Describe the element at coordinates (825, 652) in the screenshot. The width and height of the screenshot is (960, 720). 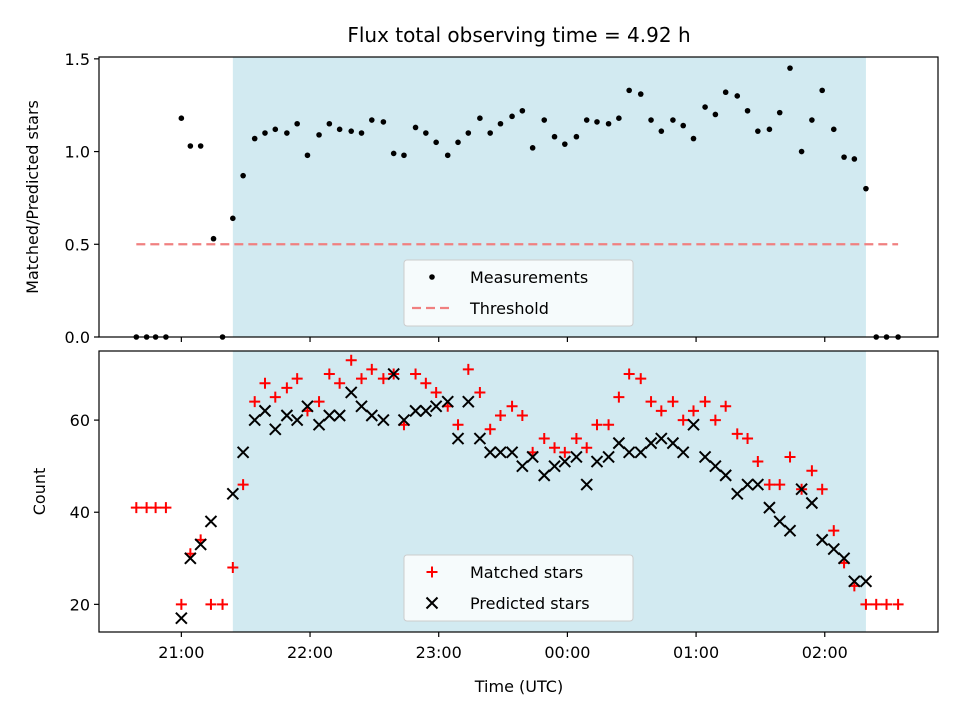
I see `count-x-tick-label: 02:00` at that location.